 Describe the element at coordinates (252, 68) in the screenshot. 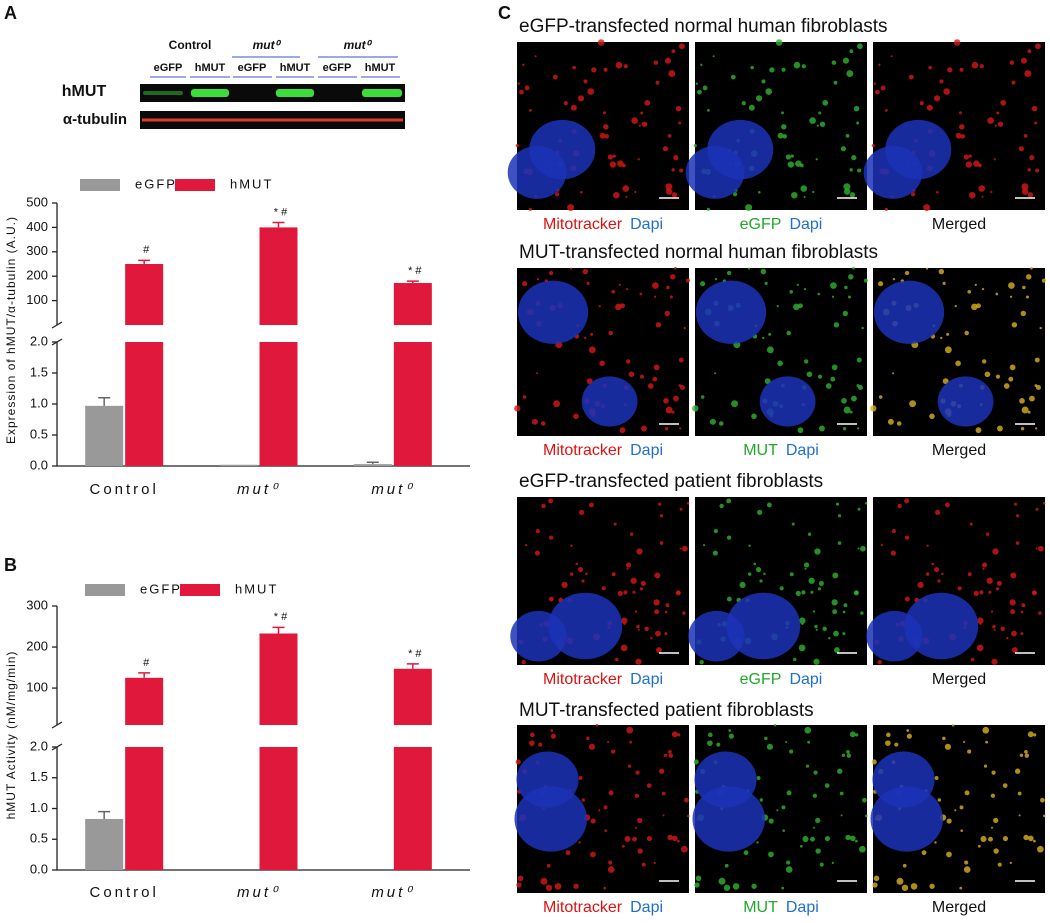

I see `blot-lane-label: eGFP` at that location.